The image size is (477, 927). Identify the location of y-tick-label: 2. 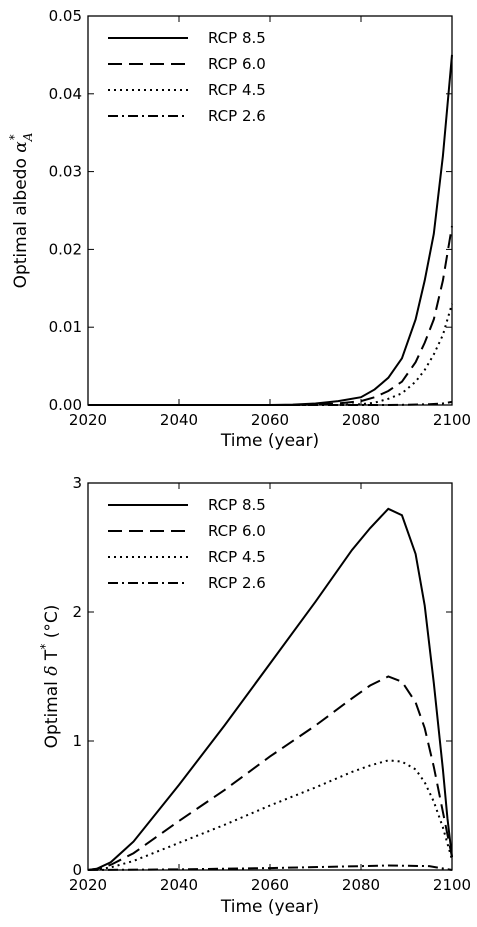
(77, 612).